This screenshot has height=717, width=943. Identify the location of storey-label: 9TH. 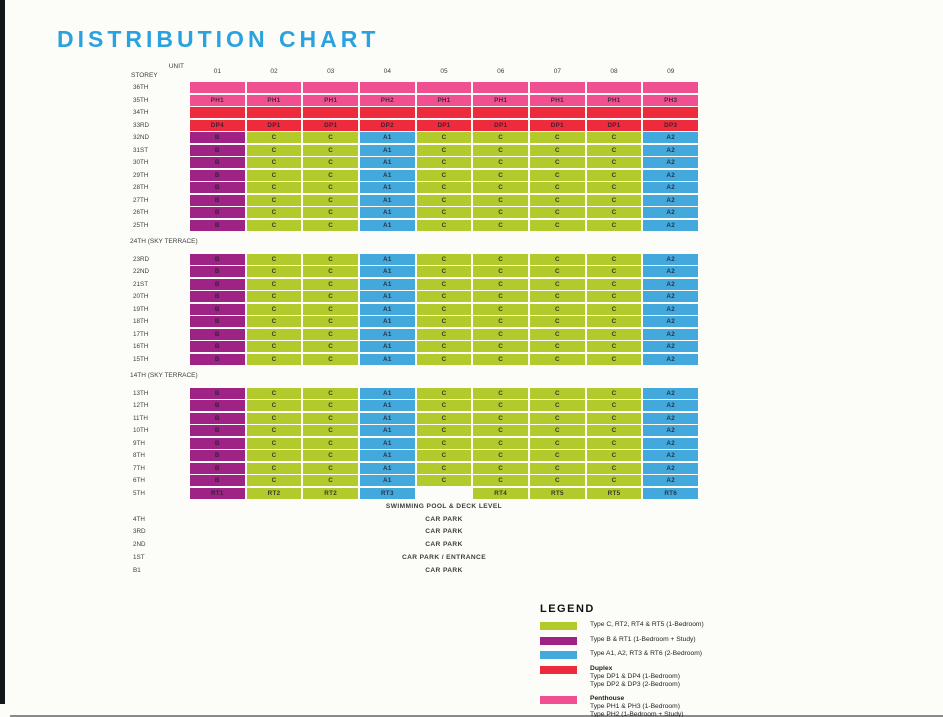
(139, 443).